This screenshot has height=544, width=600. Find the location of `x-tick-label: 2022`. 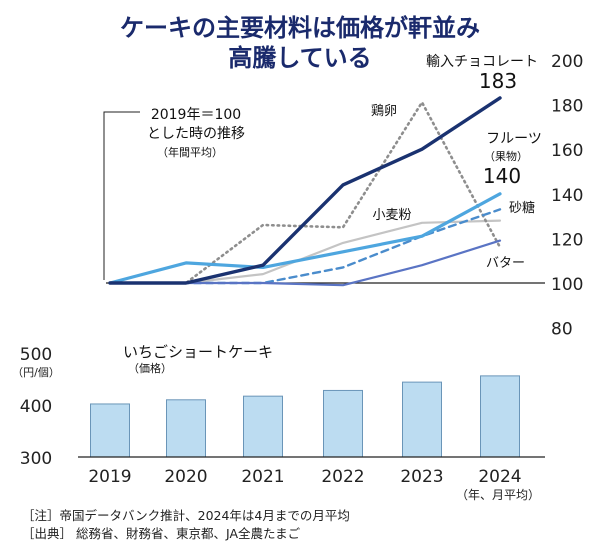

x-tick-label: 2022 is located at coordinates (342, 477).